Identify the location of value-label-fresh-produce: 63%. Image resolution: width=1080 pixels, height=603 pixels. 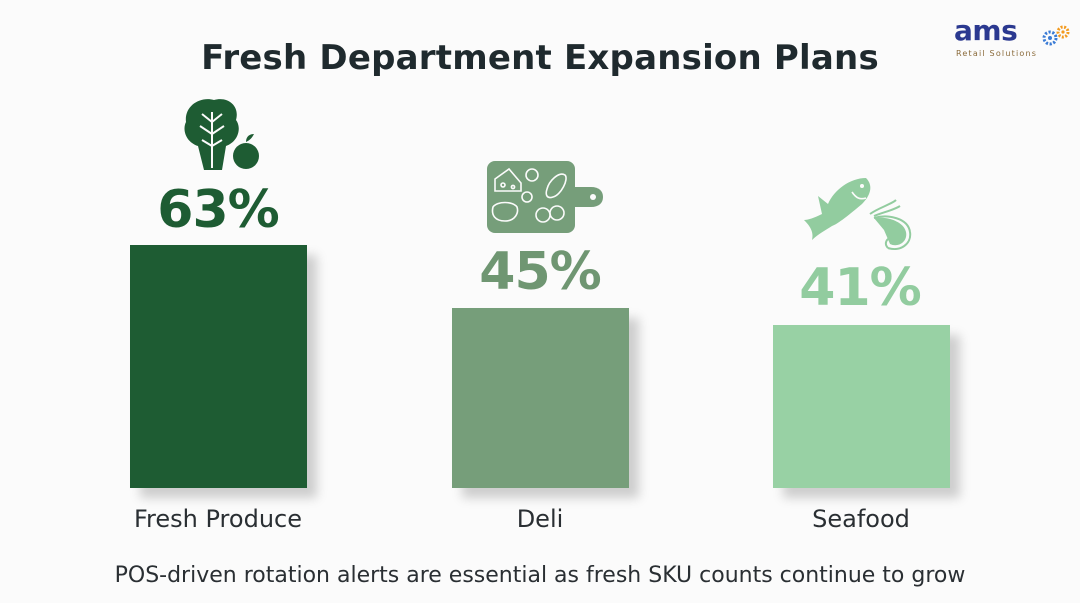
(218, 210).